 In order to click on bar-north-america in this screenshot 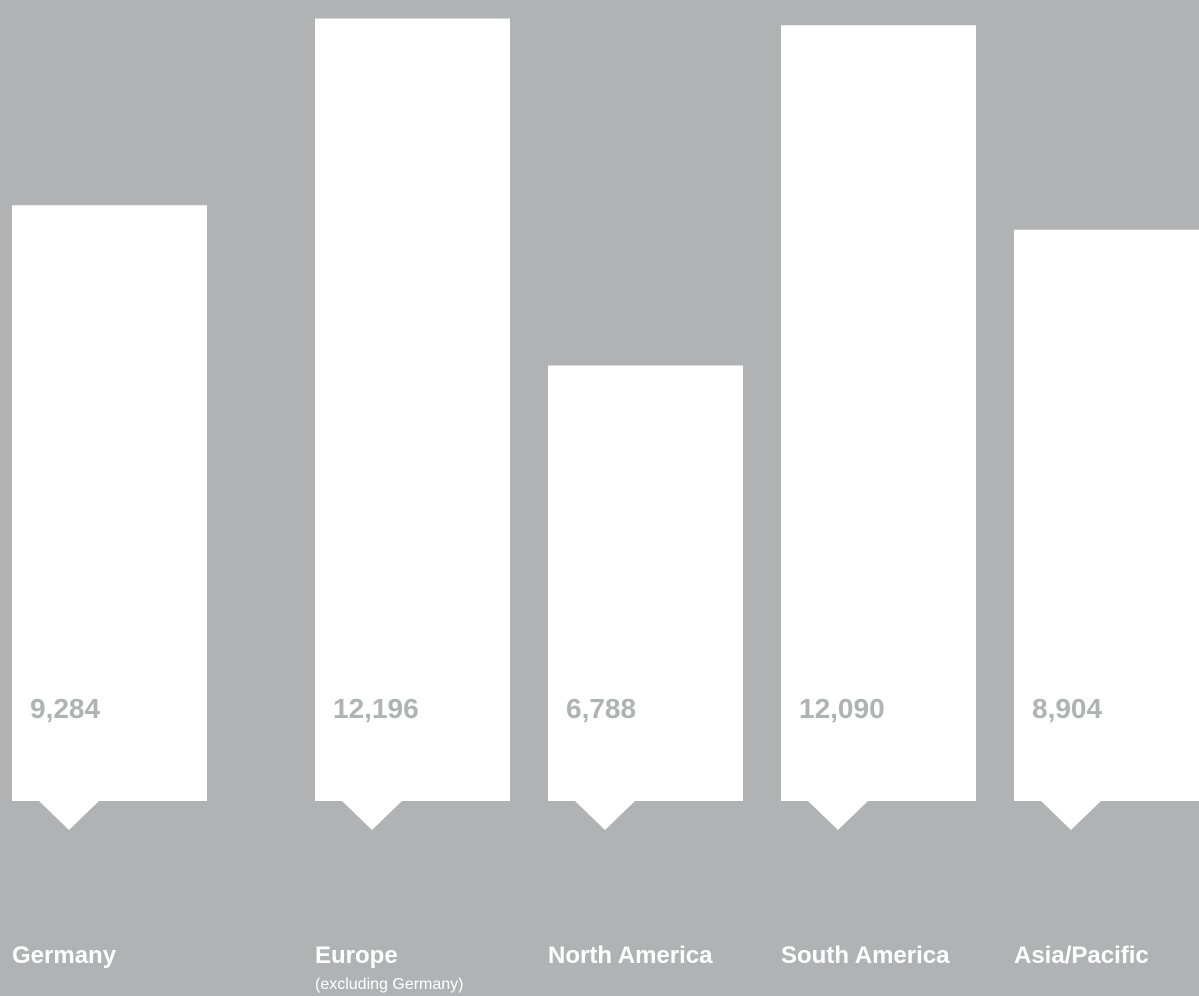, I will do `click(645, 597)`.